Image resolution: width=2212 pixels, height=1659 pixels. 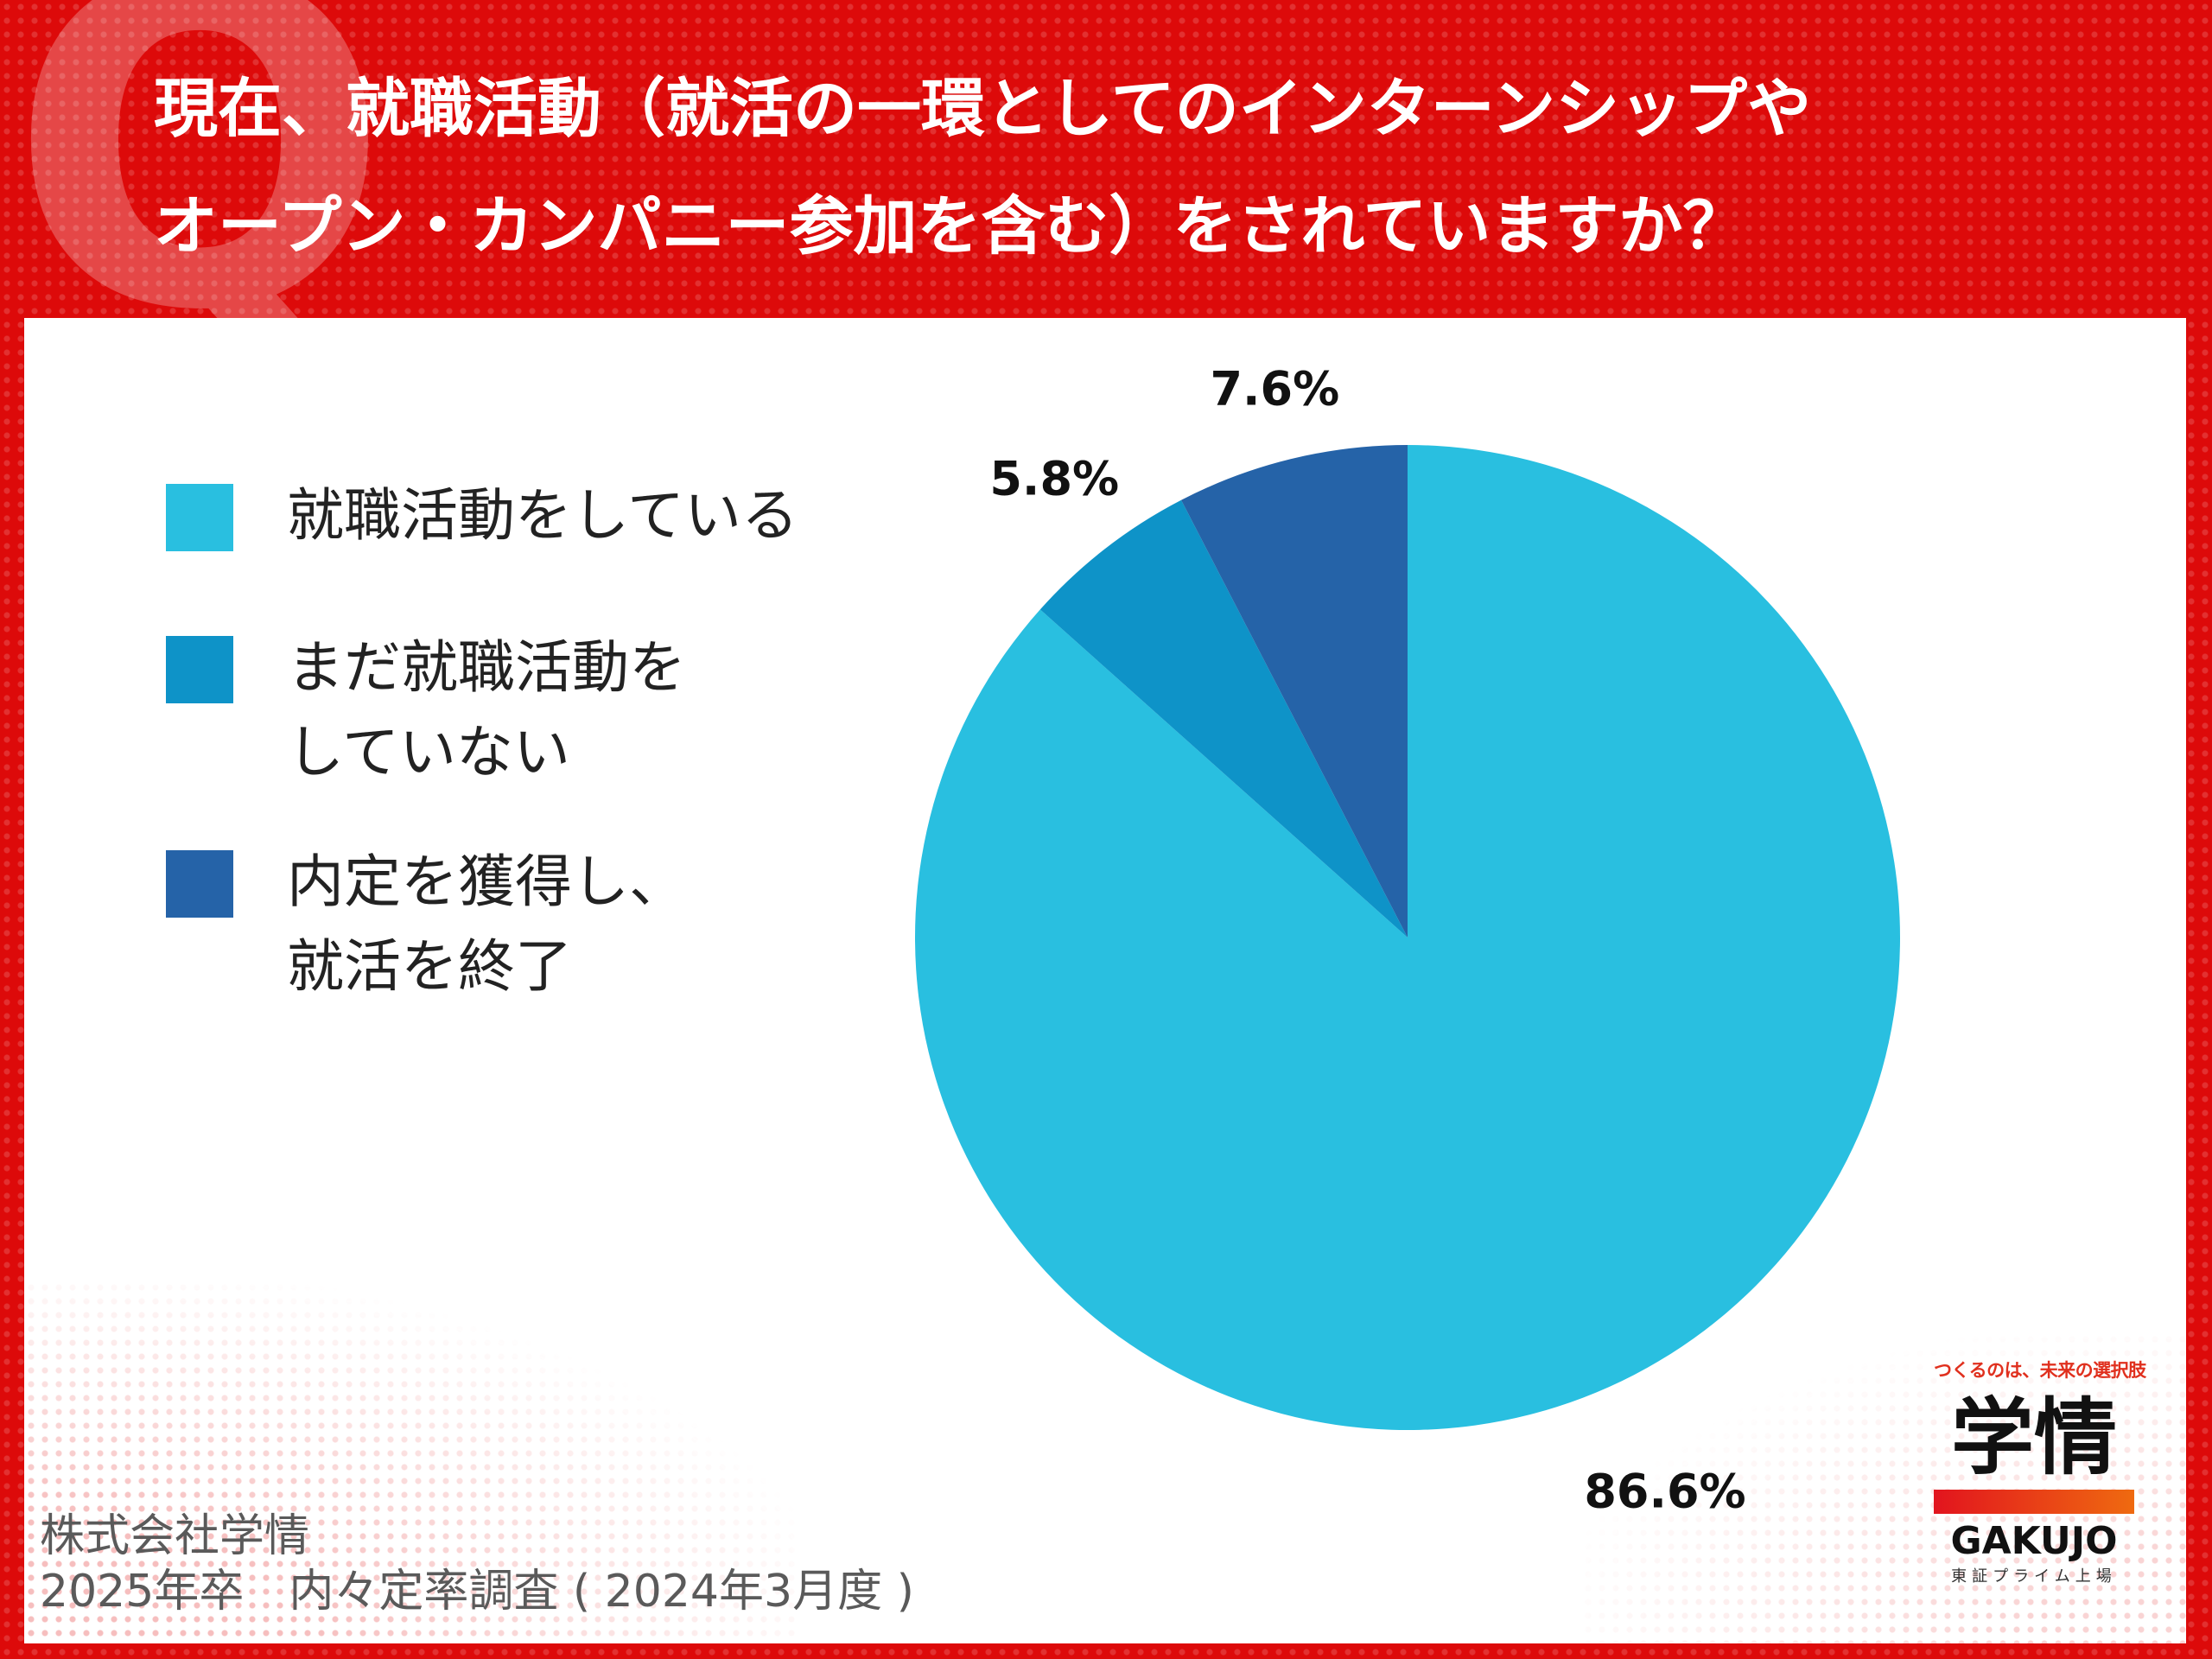 What do you see at coordinates (2034, 1437) in the screenshot?
I see `logo-mark: 学情` at bounding box center [2034, 1437].